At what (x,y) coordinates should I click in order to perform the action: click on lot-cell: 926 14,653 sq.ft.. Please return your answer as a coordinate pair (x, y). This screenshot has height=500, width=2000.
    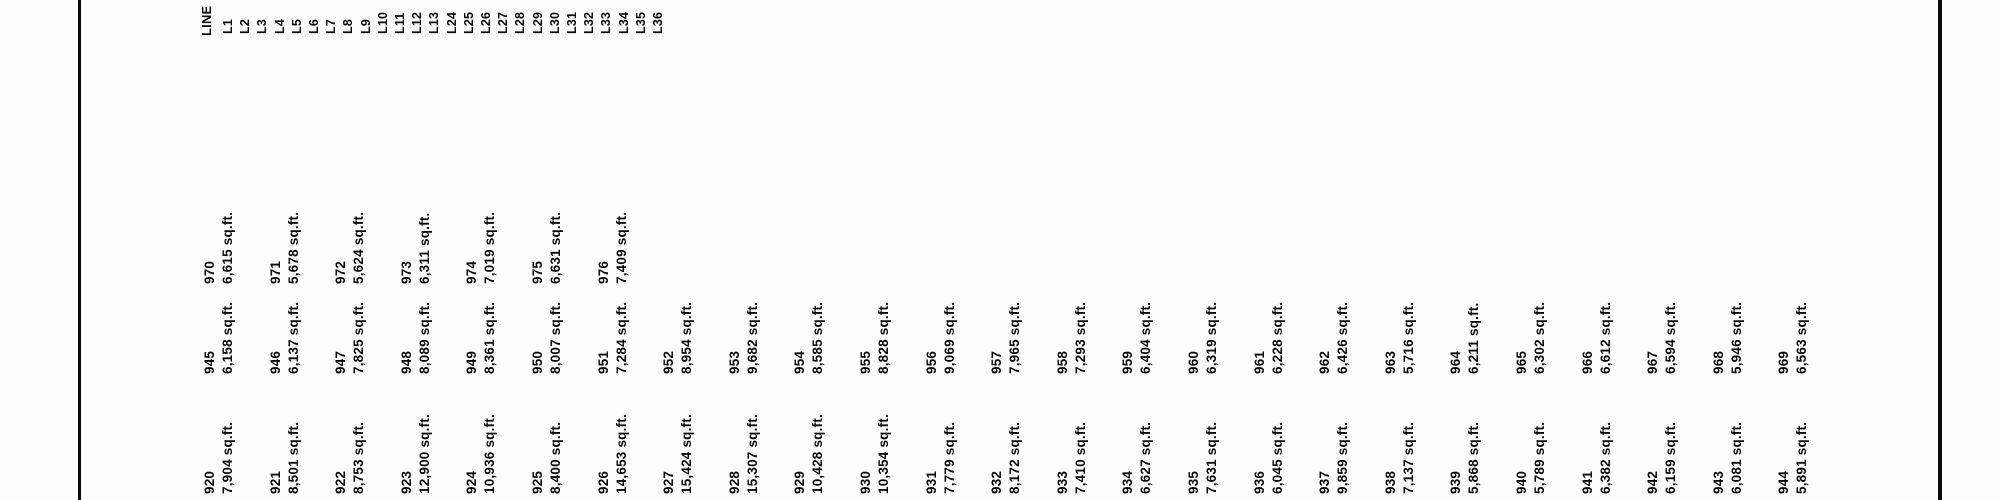
    Looking at the image, I should click on (615, 438).